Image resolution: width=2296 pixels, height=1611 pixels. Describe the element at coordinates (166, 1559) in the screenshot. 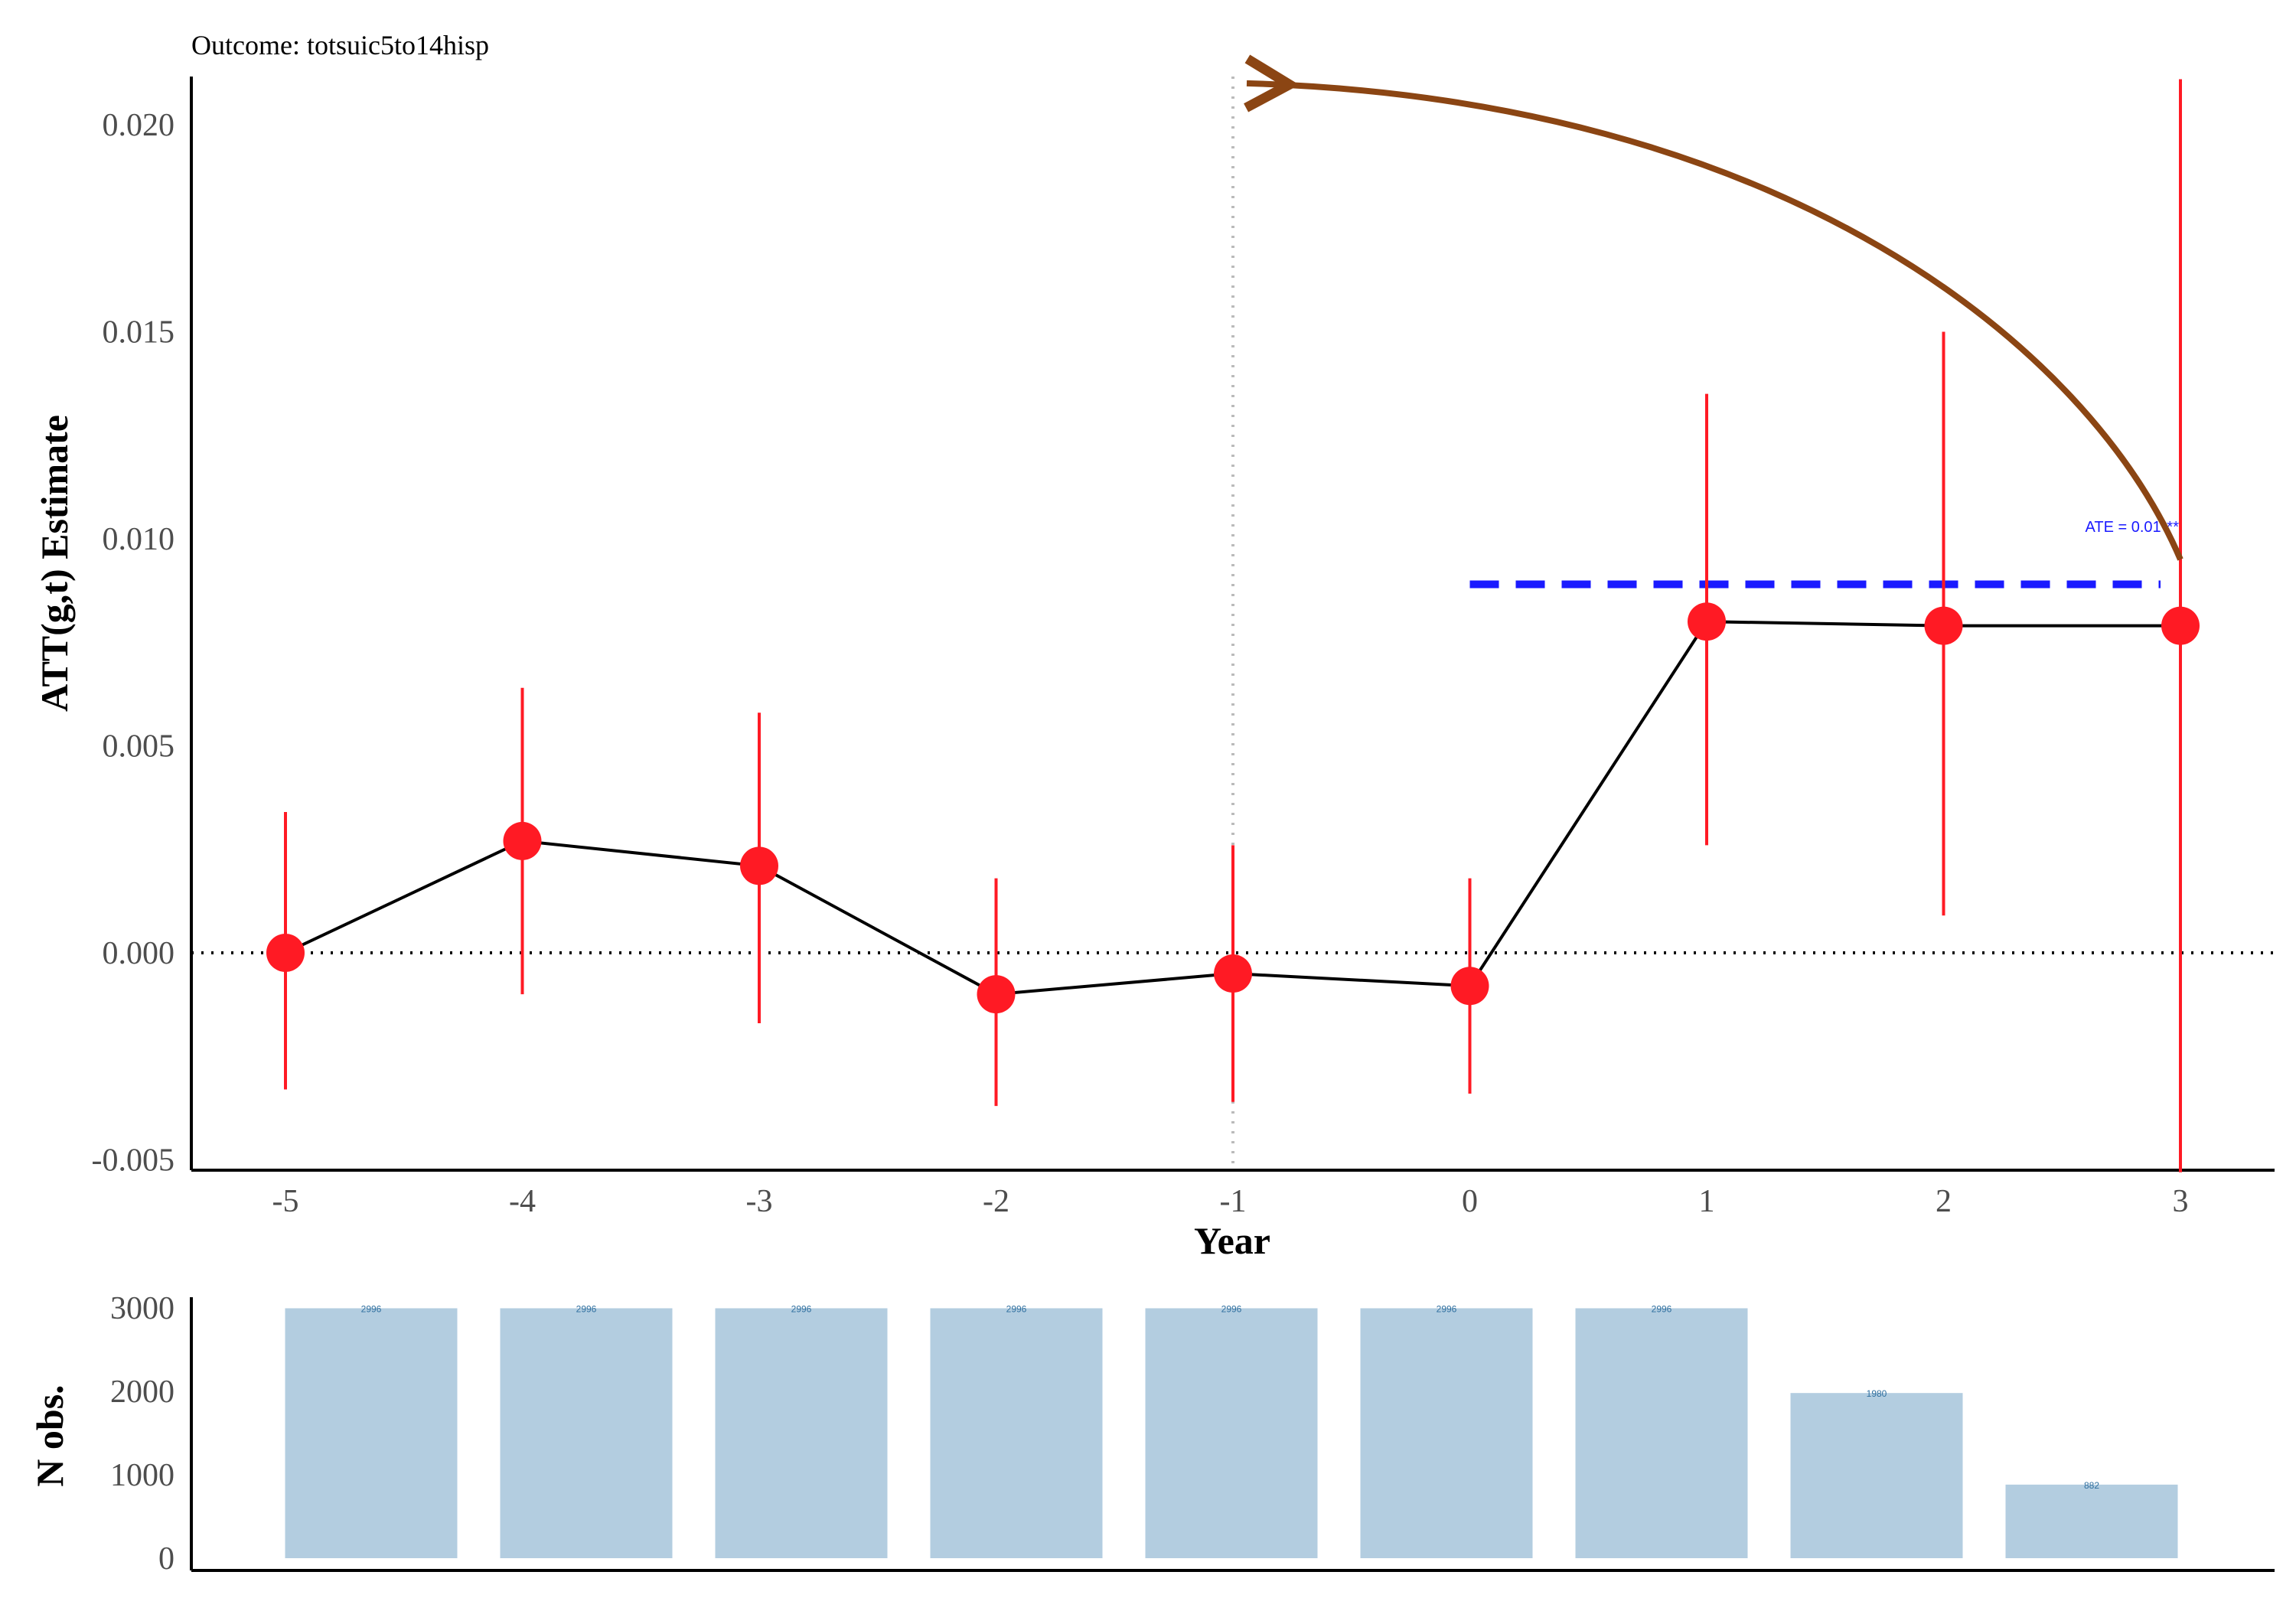

I see `bar-y-tick-label: 0` at that location.